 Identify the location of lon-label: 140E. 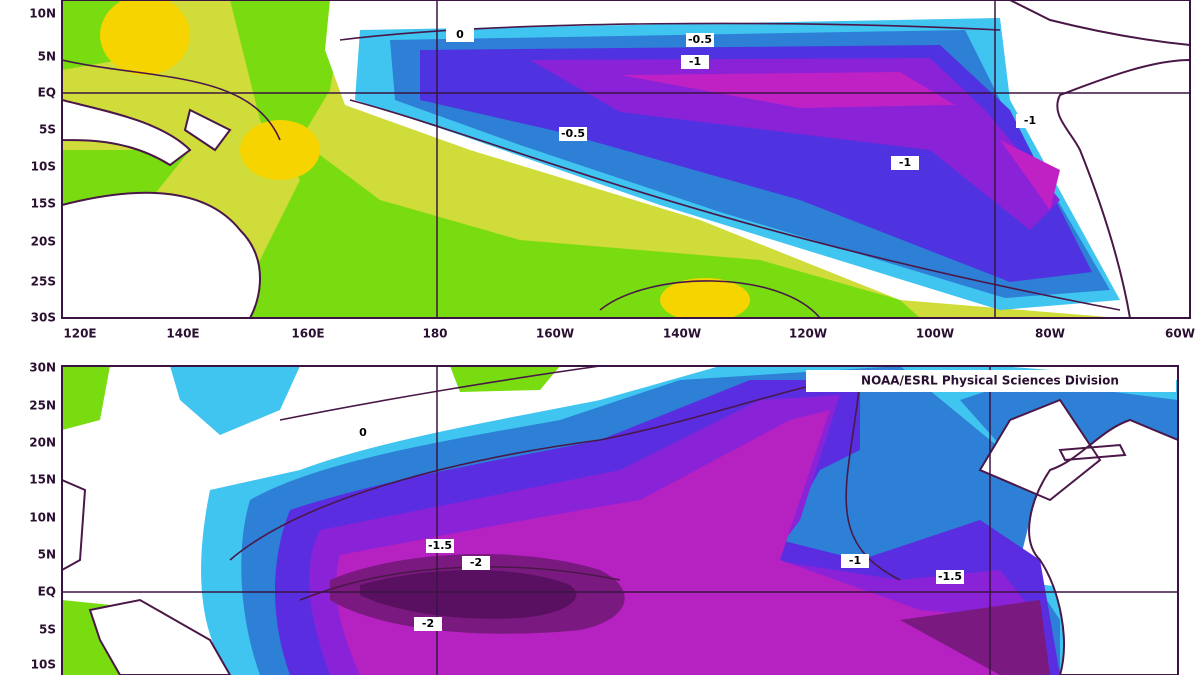
(182, 334).